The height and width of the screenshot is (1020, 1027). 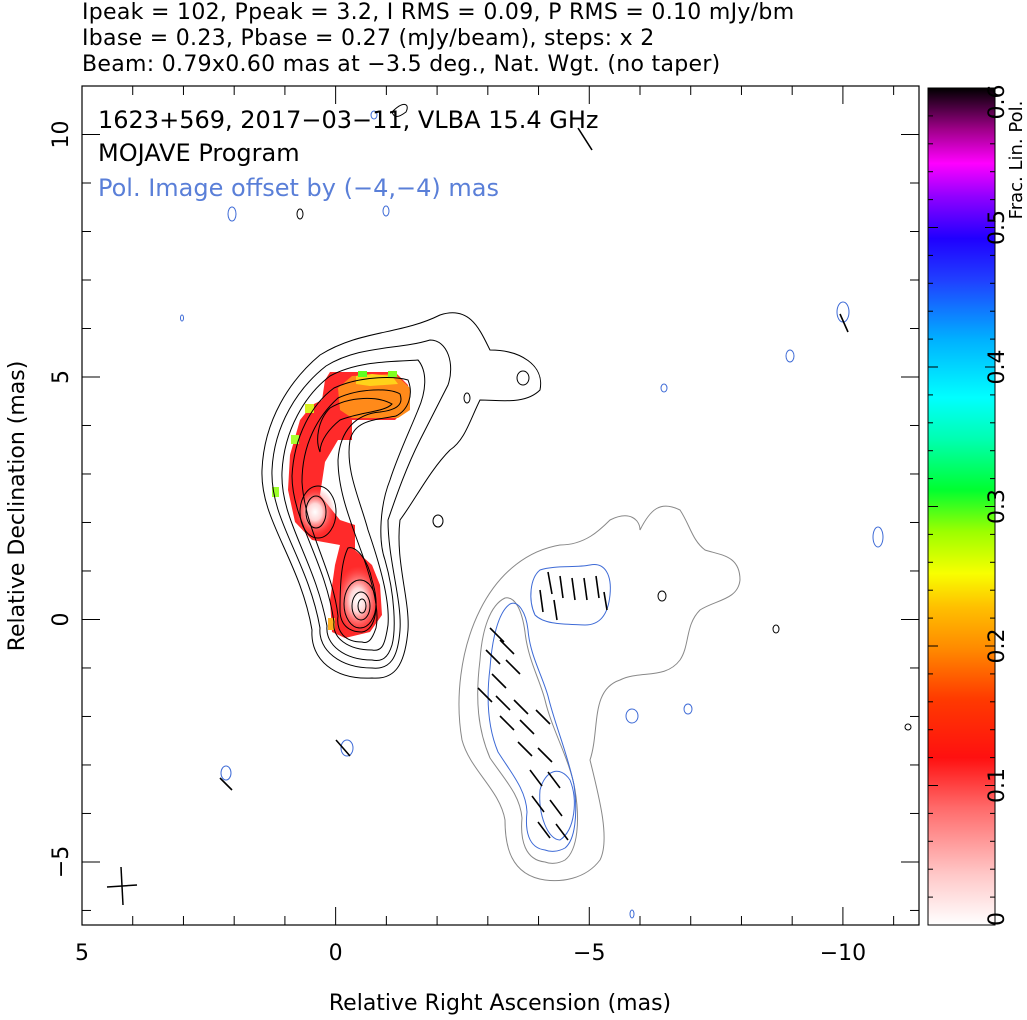 I want to click on y-tick-label: 5, so click(x=61, y=377).